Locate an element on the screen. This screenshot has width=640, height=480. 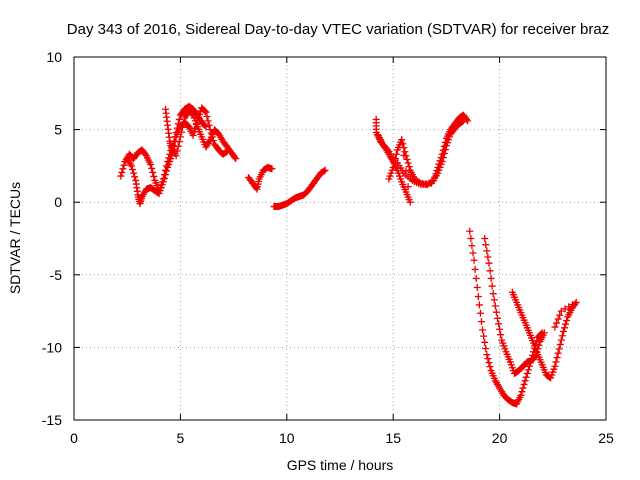
x-tick-label: 0 is located at coordinates (74, 438).